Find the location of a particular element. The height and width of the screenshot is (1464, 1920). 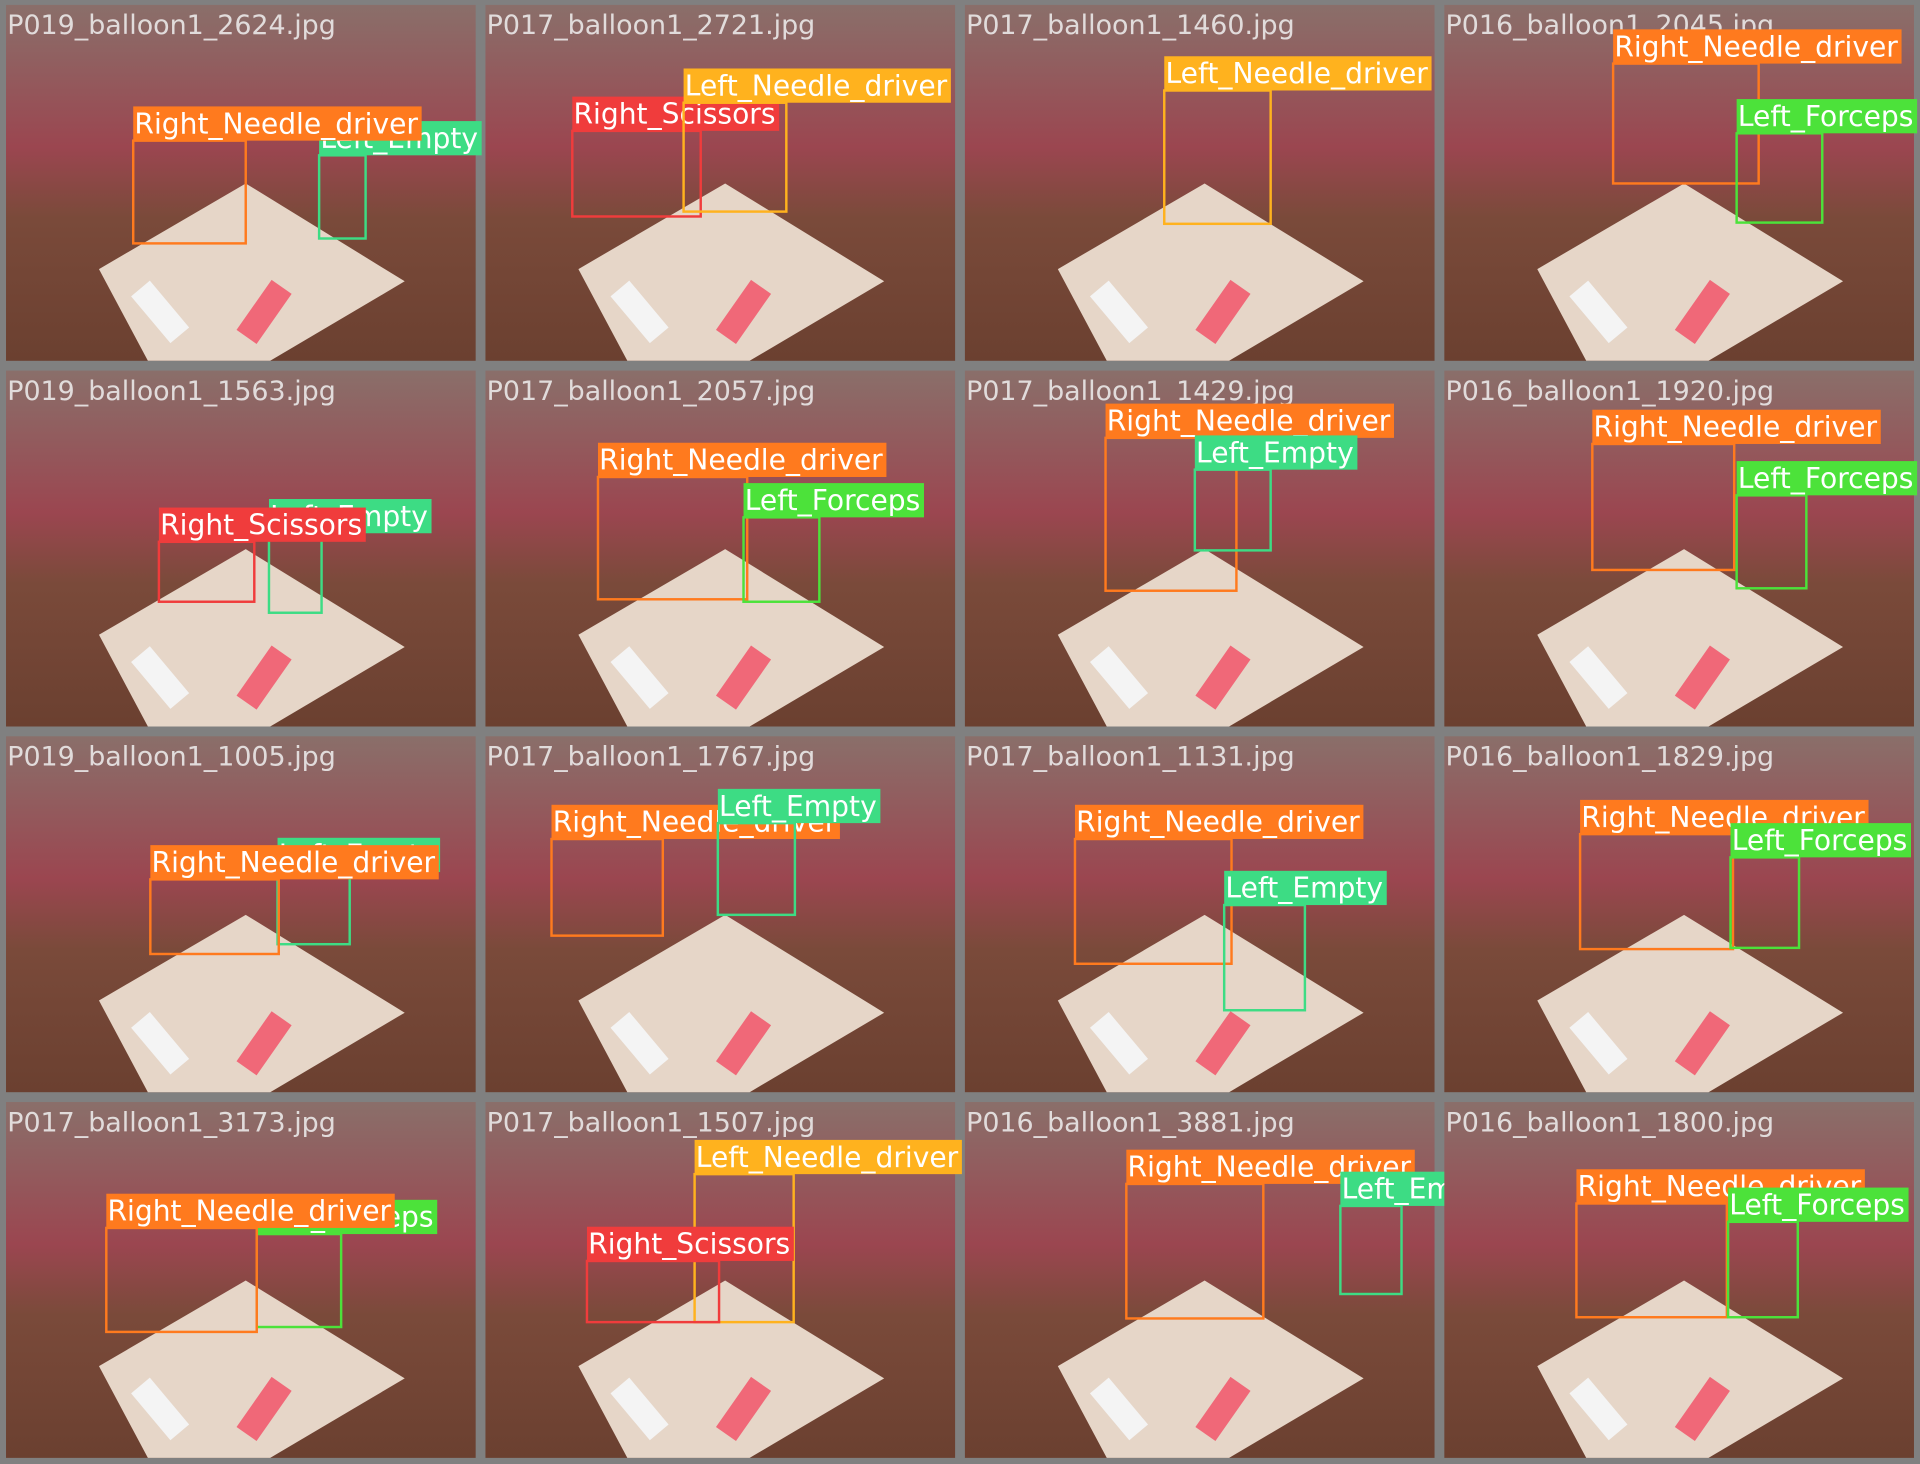

filename: P019_balloon1_1563.jpg is located at coordinates (171, 391).